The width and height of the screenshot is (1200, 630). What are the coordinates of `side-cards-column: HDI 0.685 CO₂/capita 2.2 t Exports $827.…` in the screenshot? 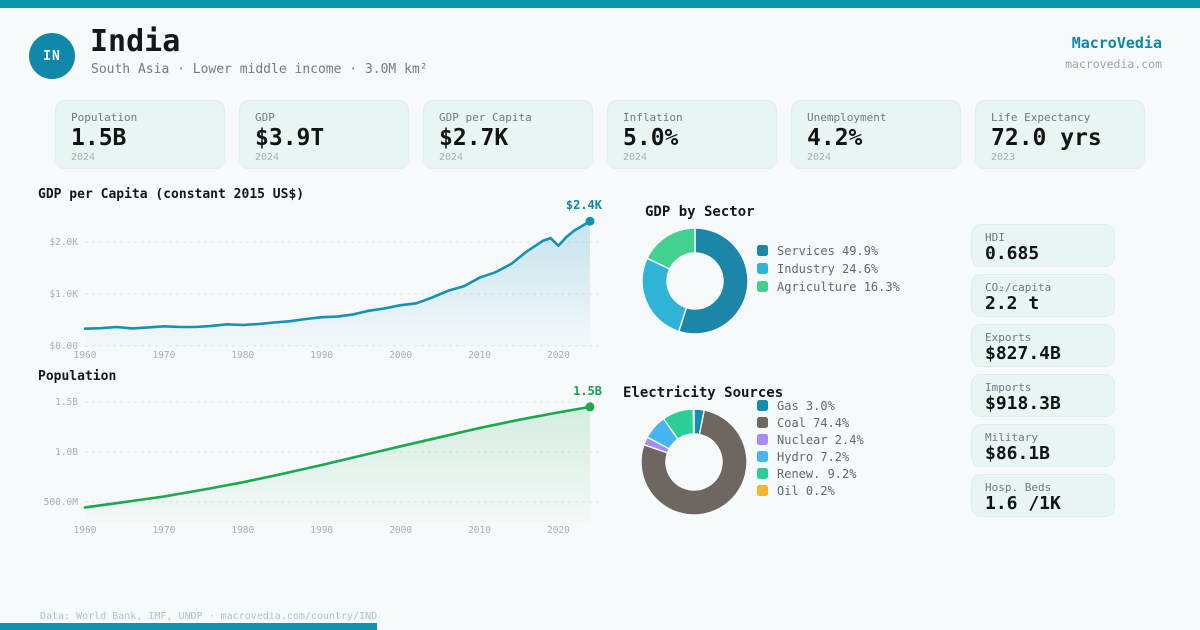 It's located at (1043, 370).